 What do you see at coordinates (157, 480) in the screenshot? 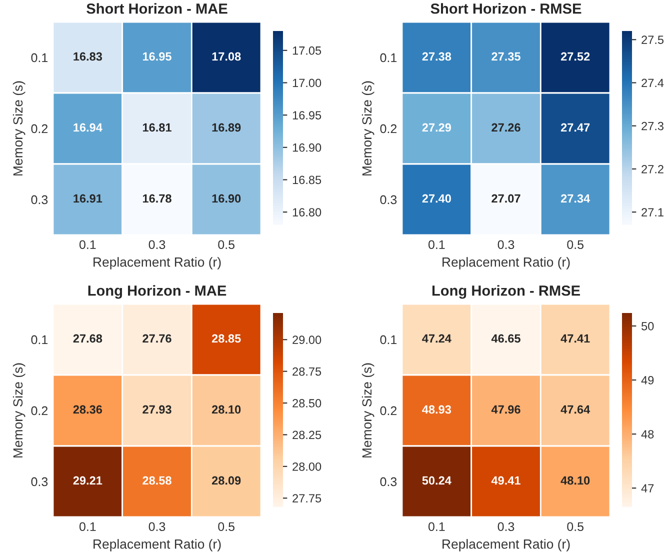
I see `data-label: 28.58` at bounding box center [157, 480].